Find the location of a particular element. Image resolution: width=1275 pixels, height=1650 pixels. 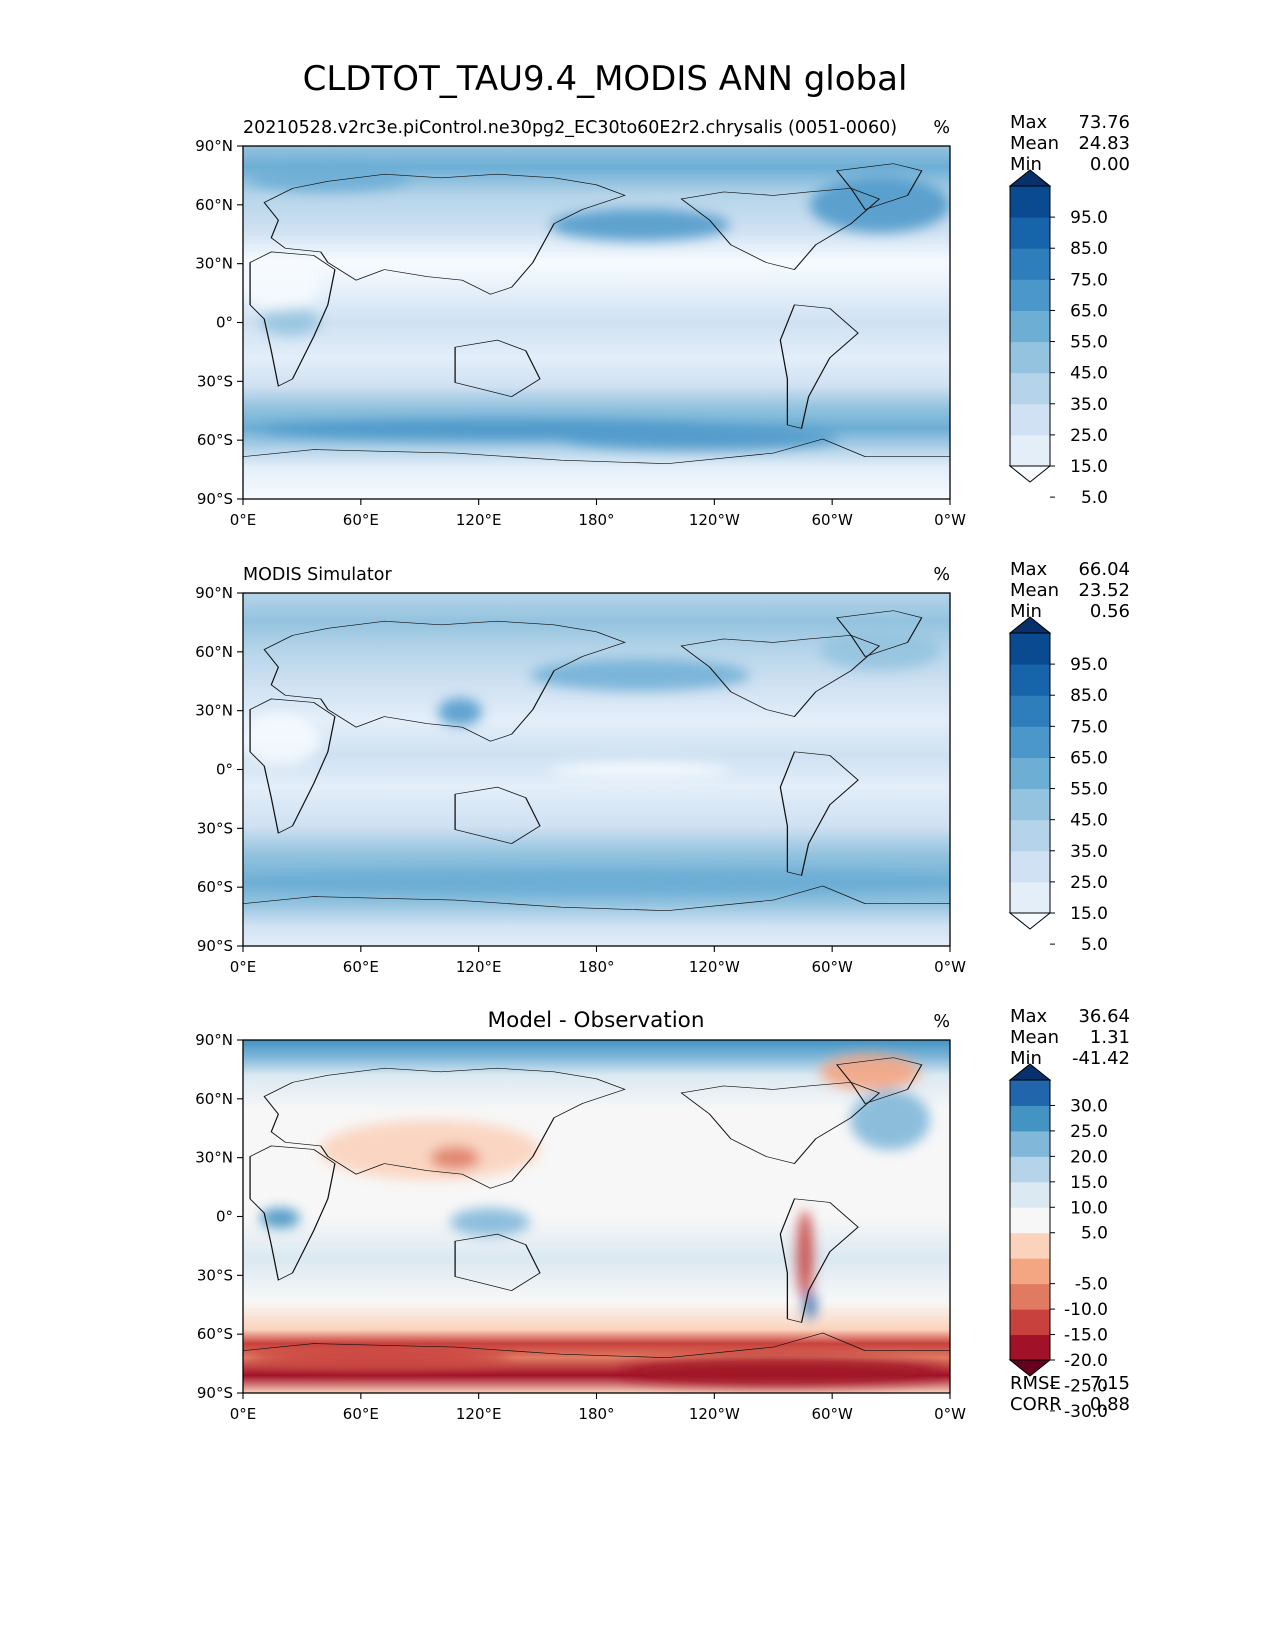

x-tick-label: 0°E is located at coordinates (243, 967).